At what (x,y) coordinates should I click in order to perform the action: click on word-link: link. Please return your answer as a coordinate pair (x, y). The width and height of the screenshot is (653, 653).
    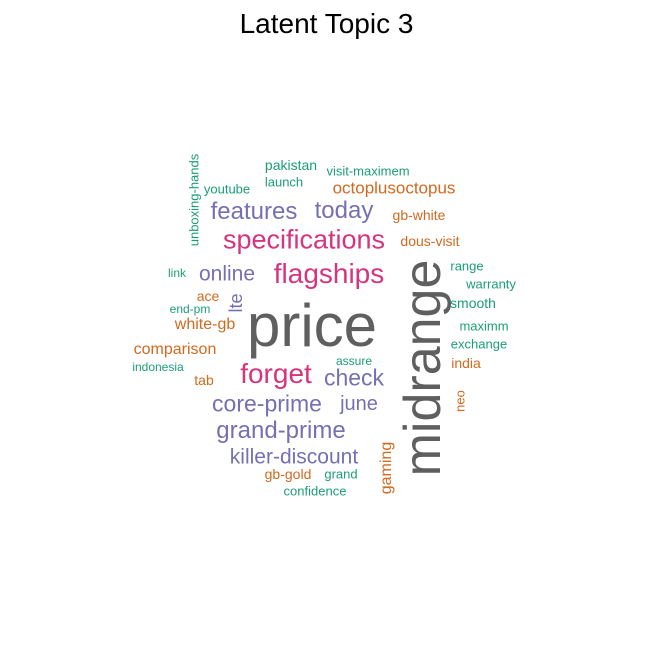
    Looking at the image, I should click on (177, 273).